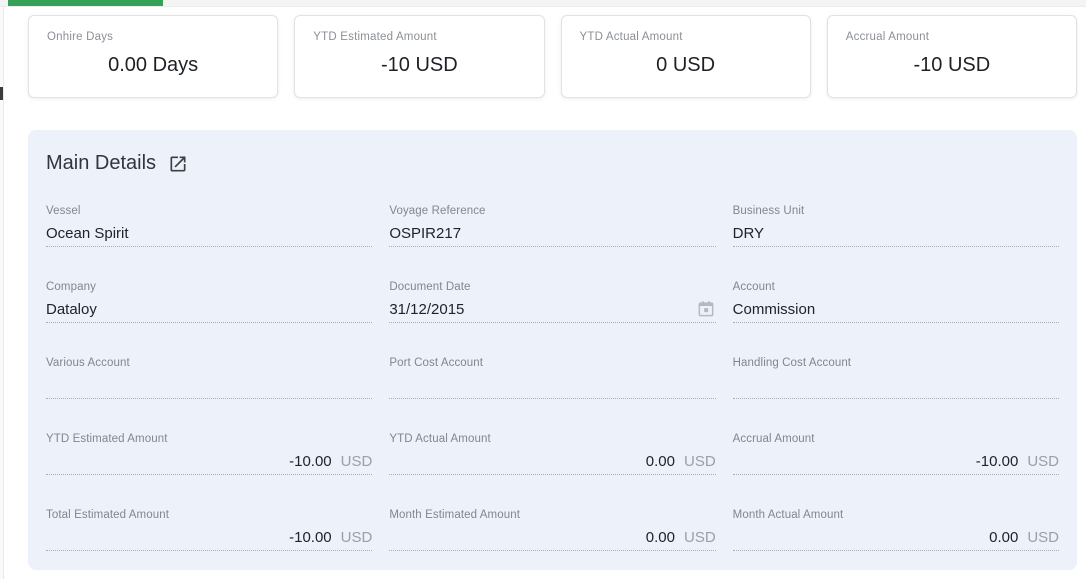 The image size is (1086, 579). Describe the element at coordinates (706, 309) in the screenshot. I see `calendar-icon` at that location.